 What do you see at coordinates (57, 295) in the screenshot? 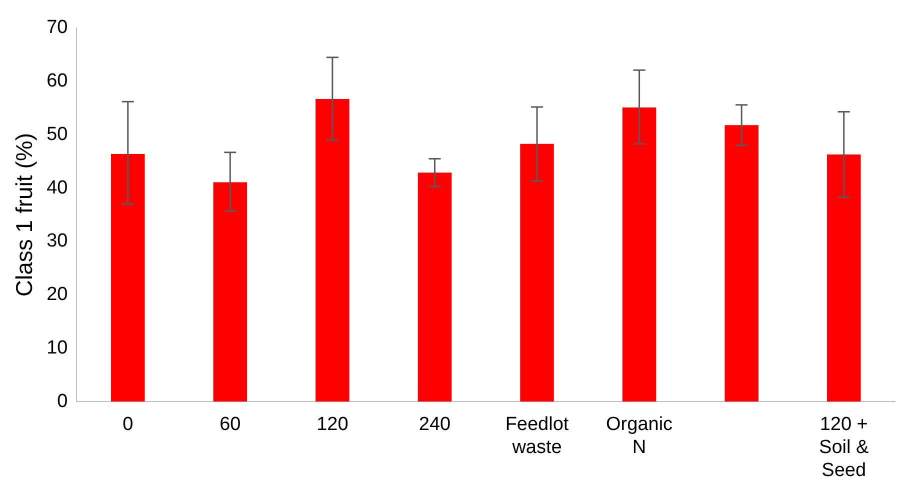
I see `y-tick-label: 20` at bounding box center [57, 295].